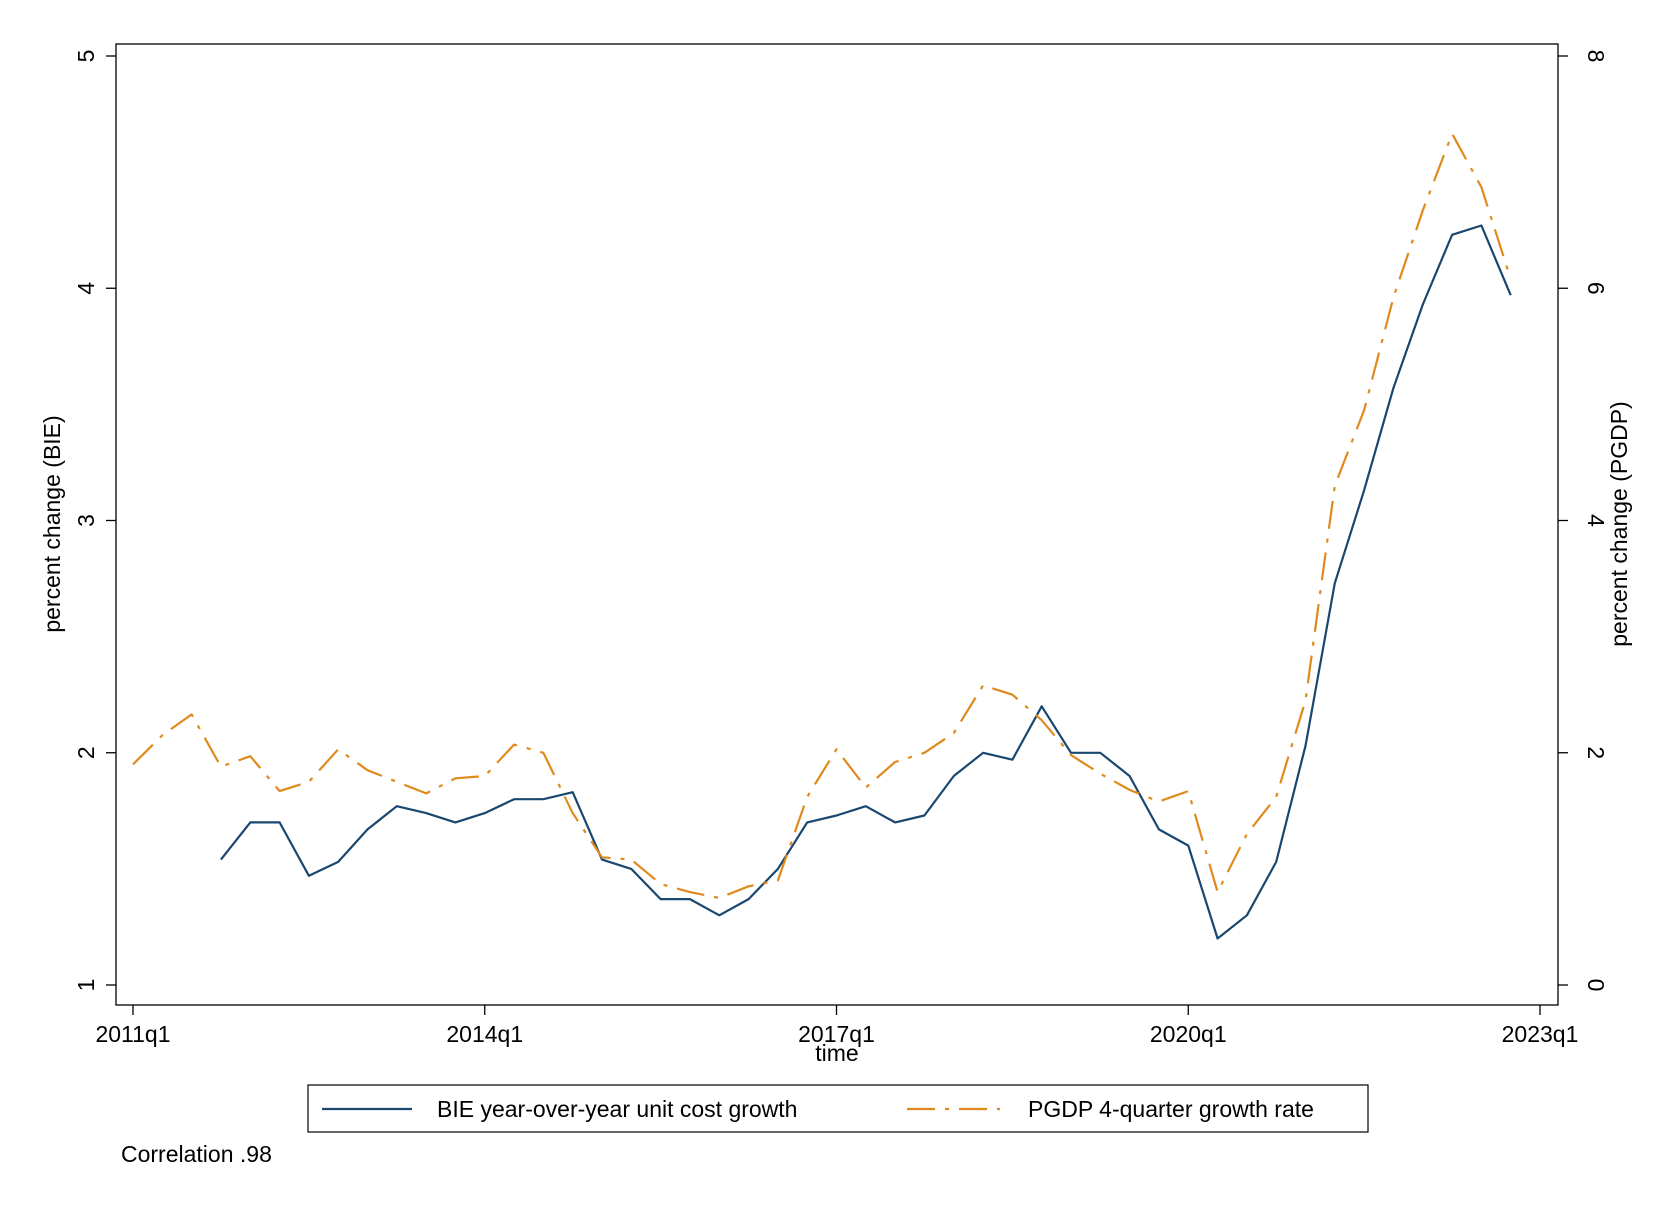  What do you see at coordinates (617, 1109) in the screenshot?
I see `legend-label-bie: BIE year-over-year unit cost growth` at bounding box center [617, 1109].